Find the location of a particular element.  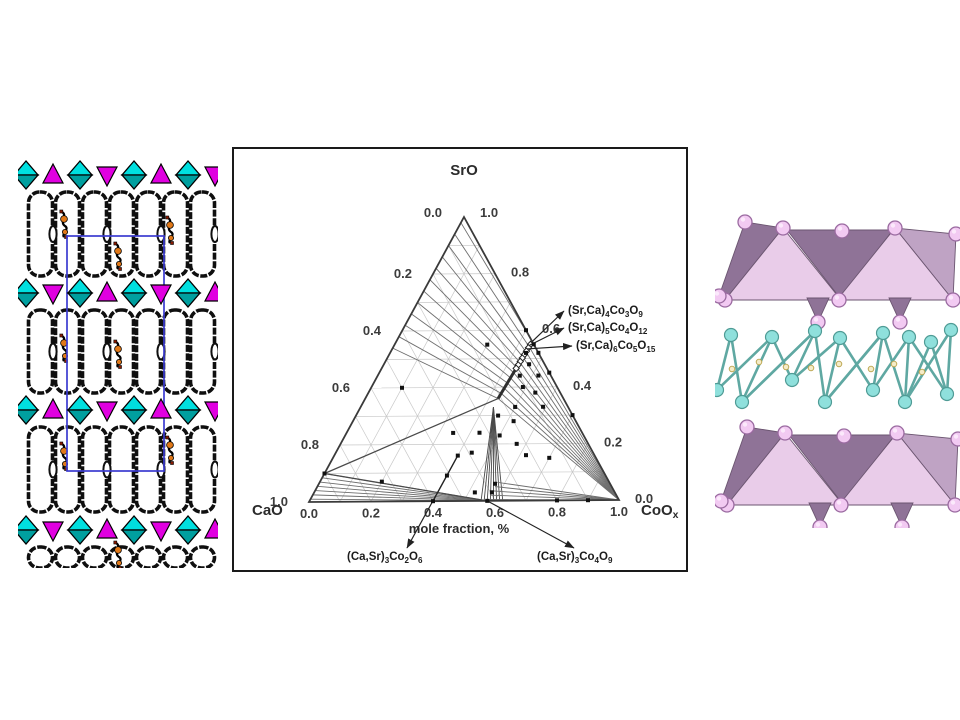

left-axis-tick: 0.0 is located at coordinates (433, 212).